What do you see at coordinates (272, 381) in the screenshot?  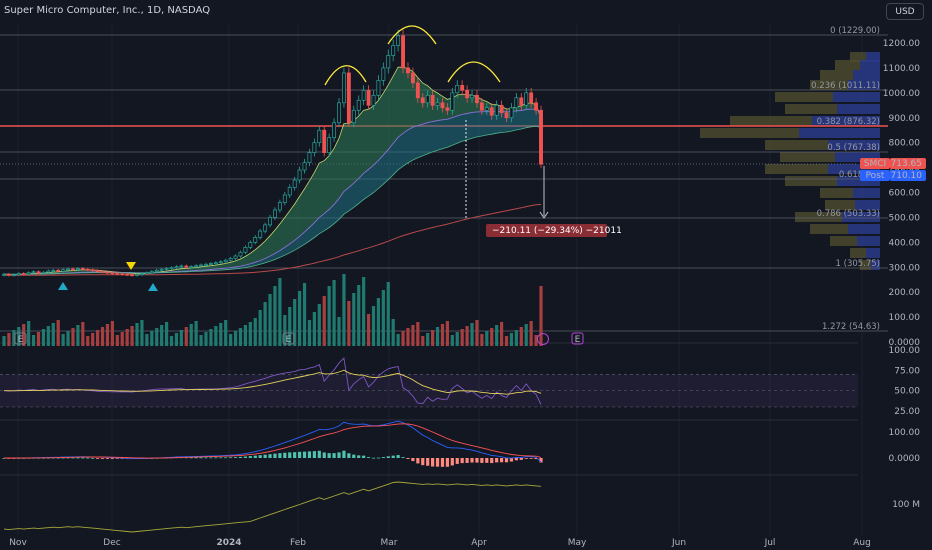 I see `rsi-line` at bounding box center [272, 381].